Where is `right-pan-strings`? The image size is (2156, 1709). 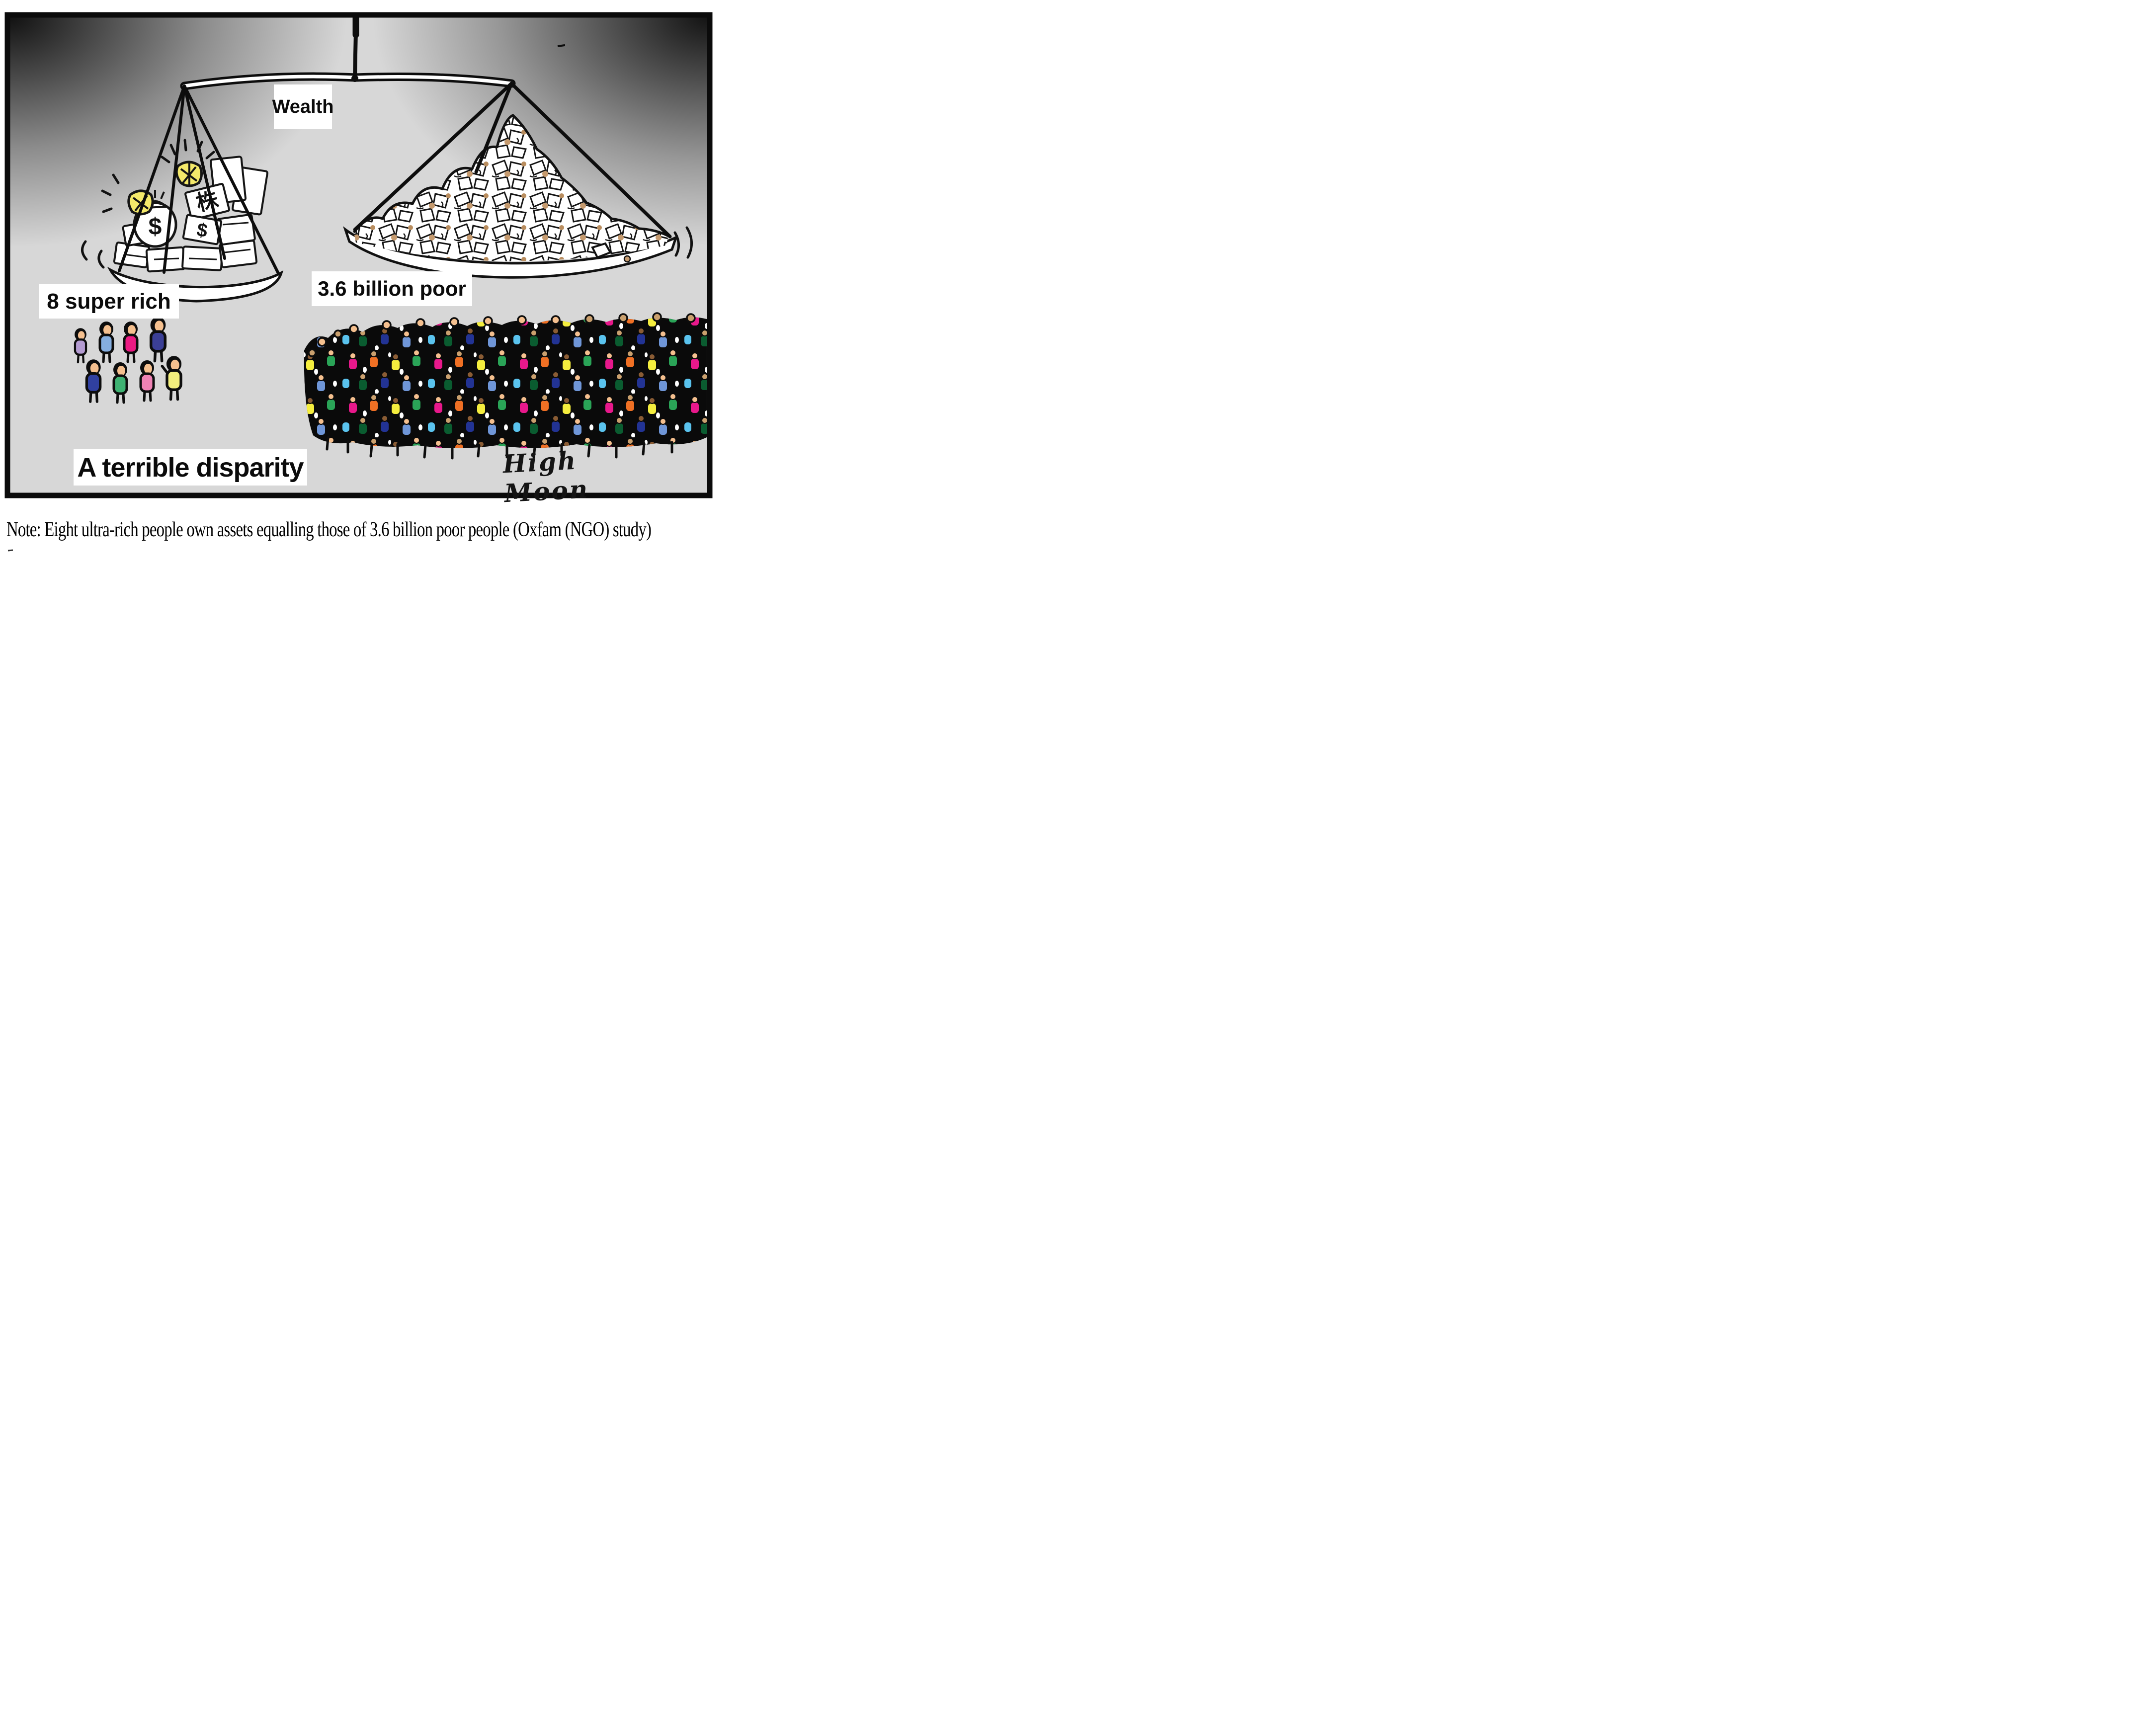
right-pan-strings is located at coordinates (512, 160).